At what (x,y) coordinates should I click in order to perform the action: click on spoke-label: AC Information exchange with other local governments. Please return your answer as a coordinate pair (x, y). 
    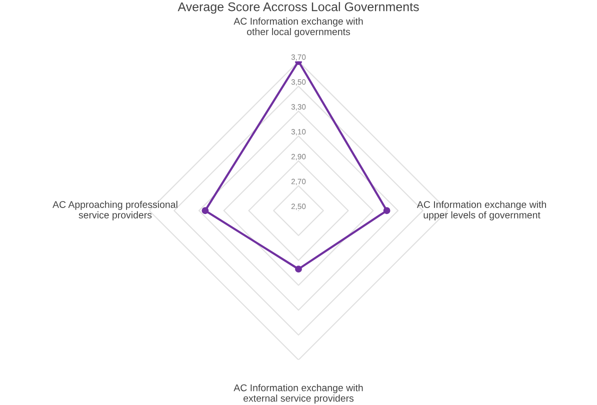
    Looking at the image, I should click on (298, 28).